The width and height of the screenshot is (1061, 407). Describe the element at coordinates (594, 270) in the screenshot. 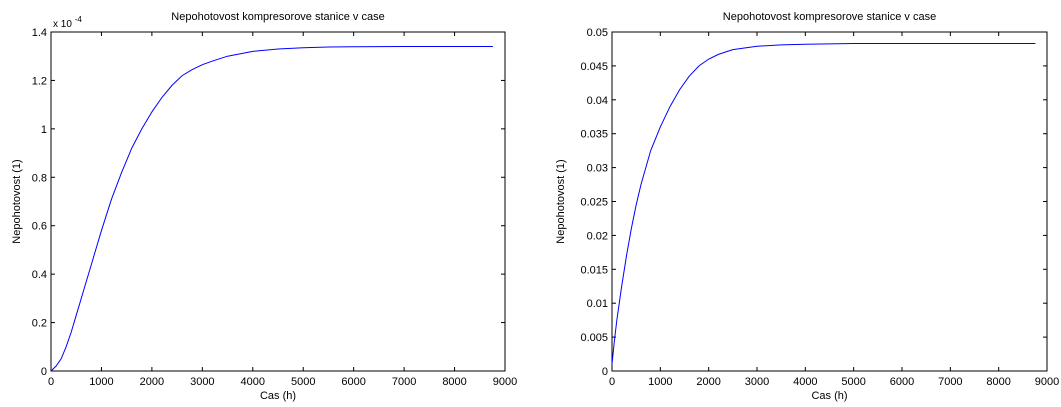

I see `y-tick-label: 0.015` at that location.